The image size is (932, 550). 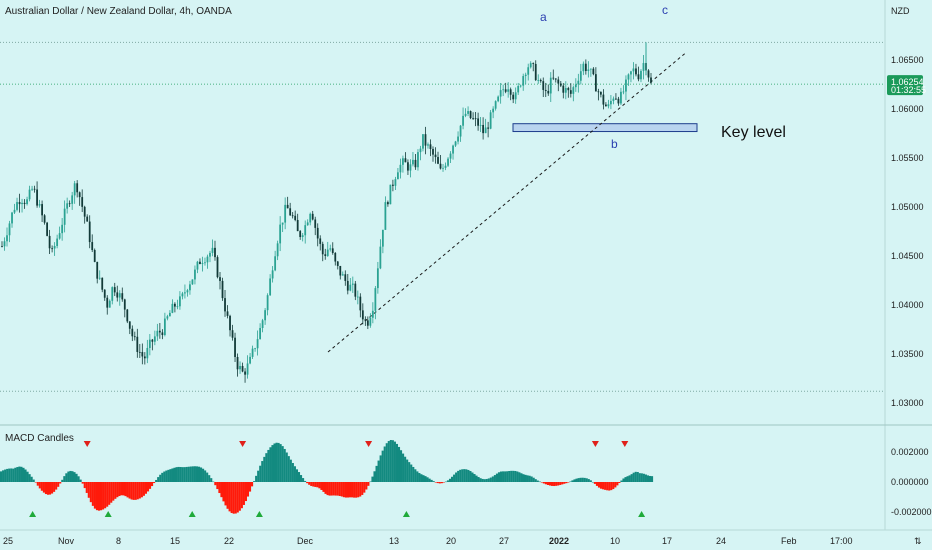 I want to click on key-level-label: Key level, so click(x=753, y=132).